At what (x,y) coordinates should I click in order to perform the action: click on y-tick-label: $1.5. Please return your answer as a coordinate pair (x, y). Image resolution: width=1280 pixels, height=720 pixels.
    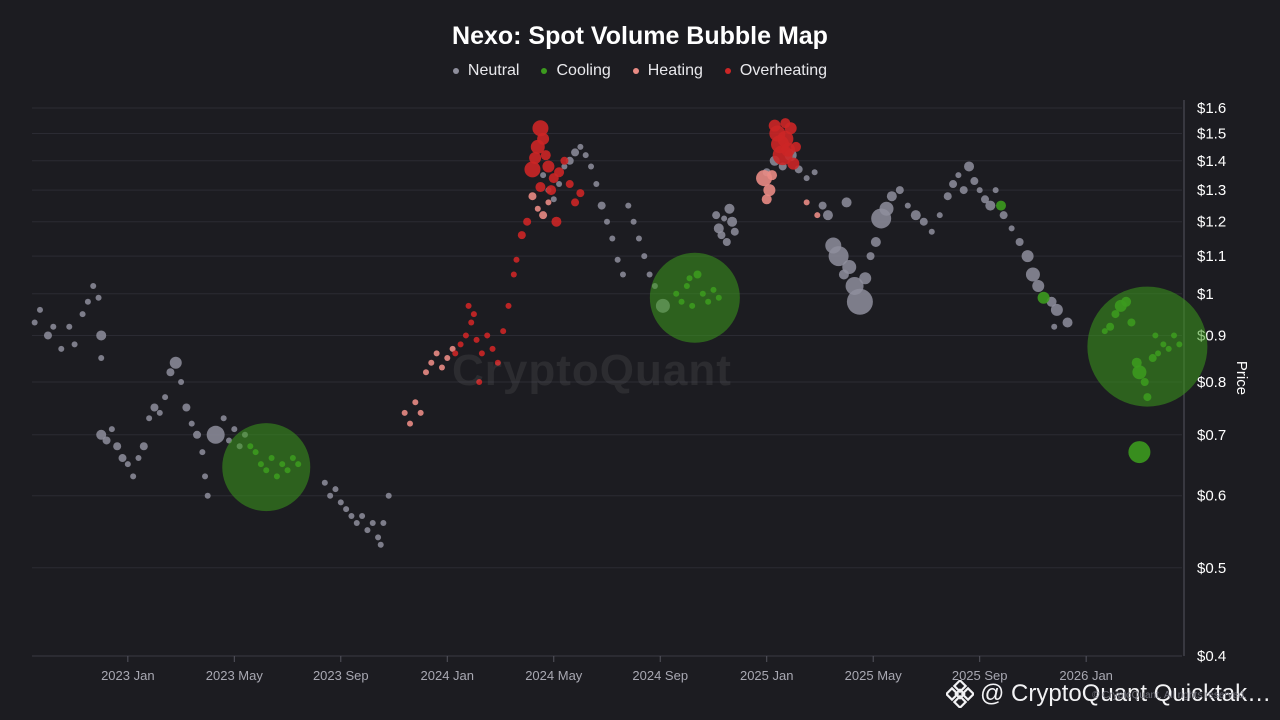
    Looking at the image, I should click on (1211, 134).